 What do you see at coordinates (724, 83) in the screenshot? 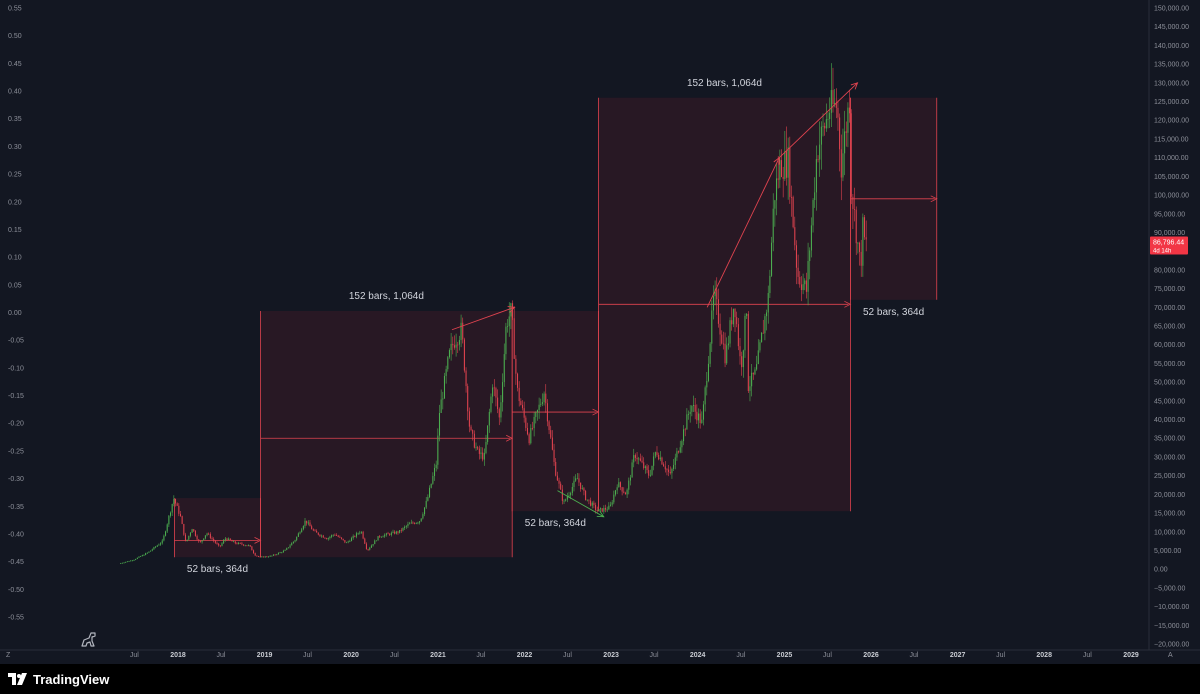
I see `cycle-label-long: 152 bars, 1,064d` at bounding box center [724, 83].